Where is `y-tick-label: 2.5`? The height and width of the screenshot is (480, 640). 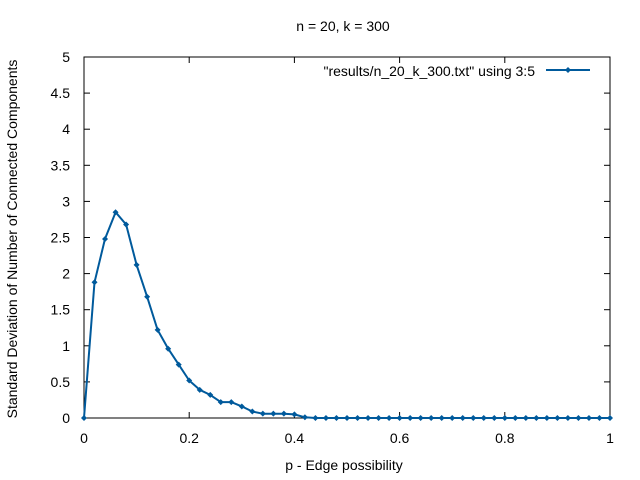
y-tick-label: 2.5 is located at coordinates (61, 238).